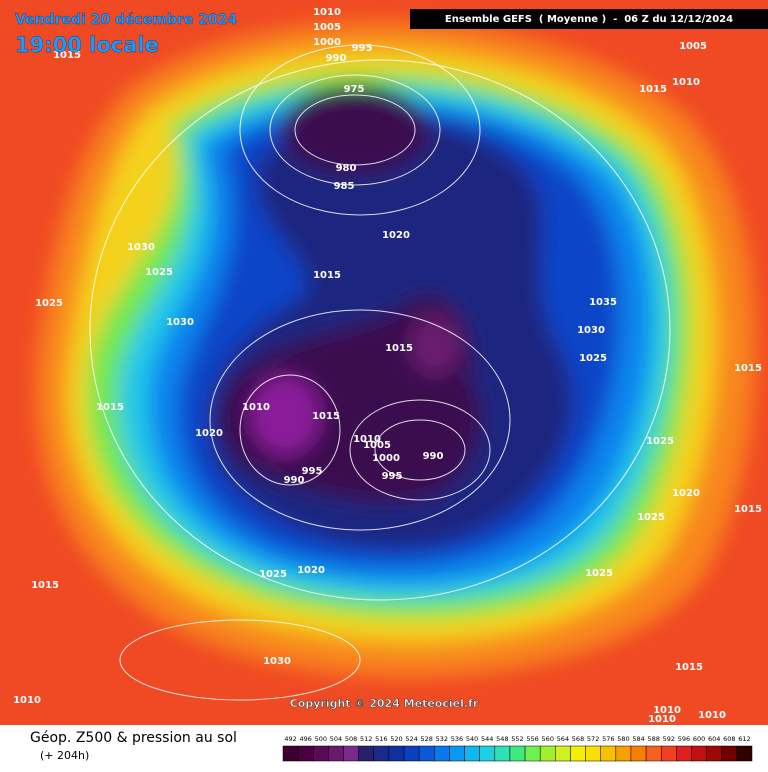 The width and height of the screenshot is (768, 772). What do you see at coordinates (133, 738) in the screenshot?
I see `footer-title: Géop. Z500 & pression au sol` at bounding box center [133, 738].